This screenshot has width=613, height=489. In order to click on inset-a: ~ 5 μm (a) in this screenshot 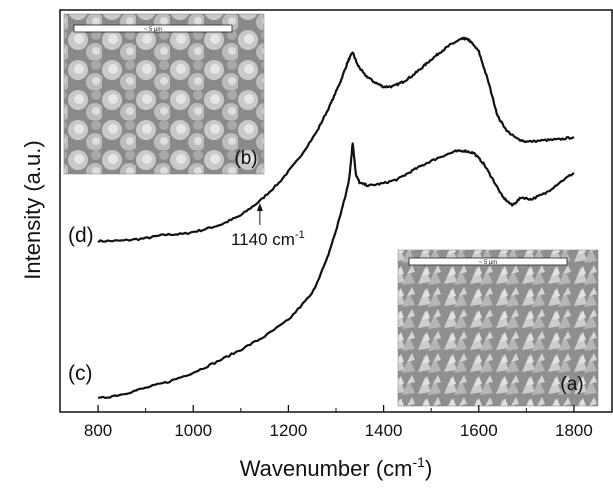, I will do `click(498, 328)`.